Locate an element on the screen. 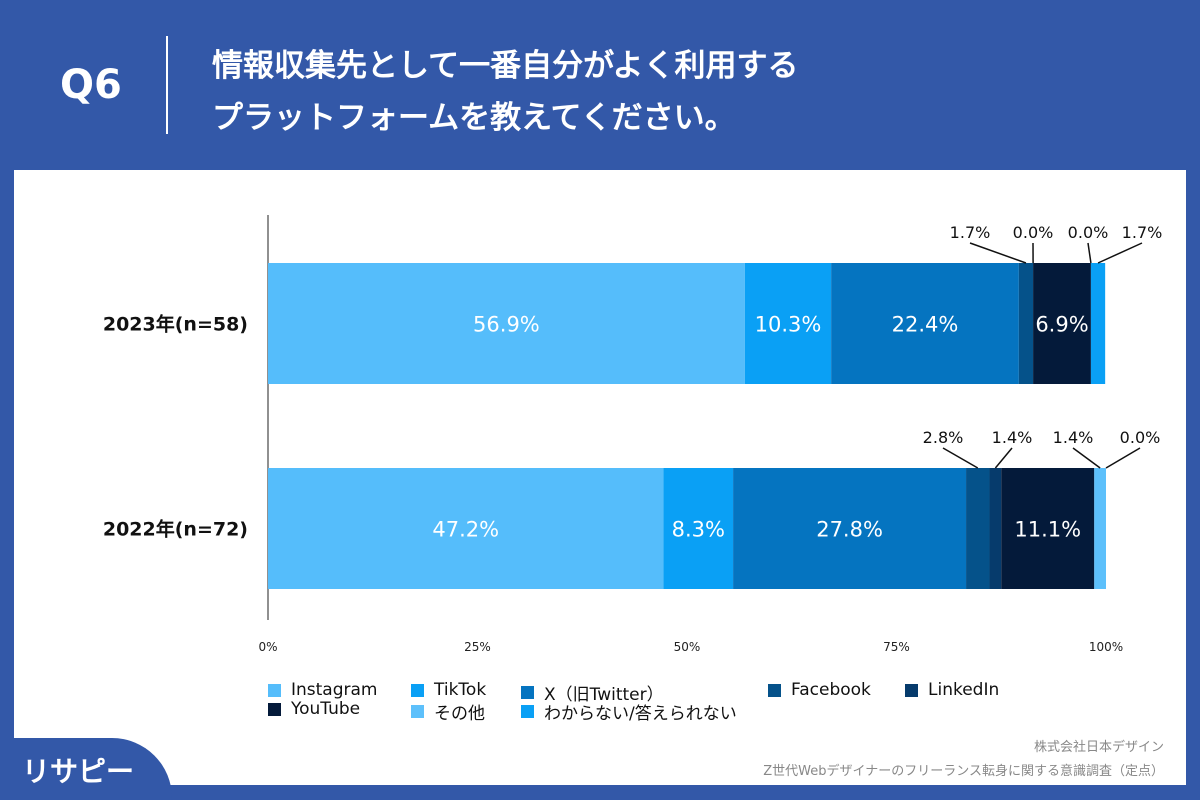  legend-label: YouTube is located at coordinates (326, 709).